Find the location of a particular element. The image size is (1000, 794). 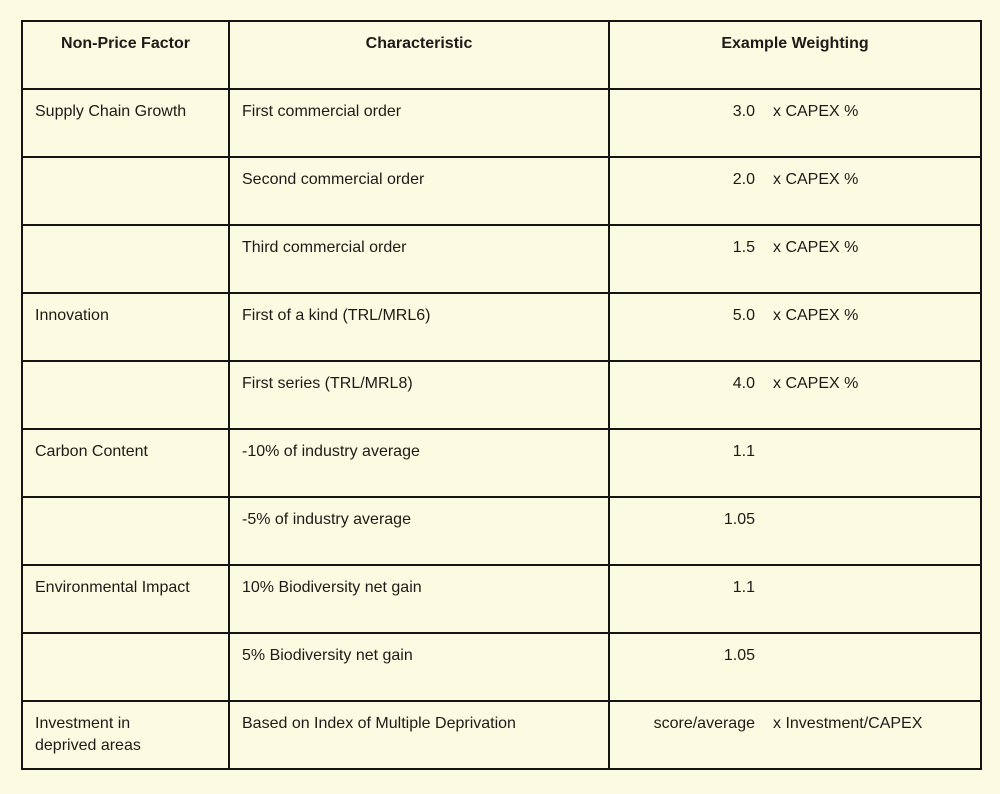

weighting-cell: 3.0 x CAPEX % is located at coordinates (795, 123).